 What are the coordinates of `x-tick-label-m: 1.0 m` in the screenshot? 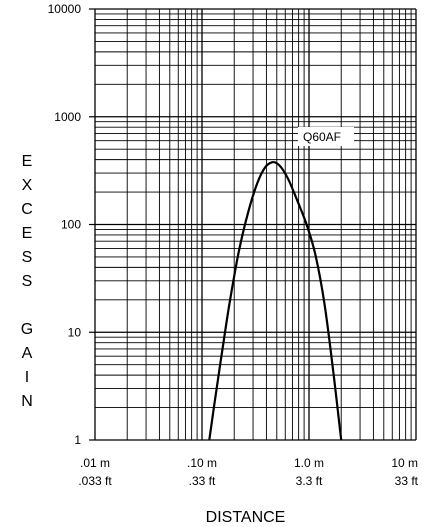 It's located at (309, 463).